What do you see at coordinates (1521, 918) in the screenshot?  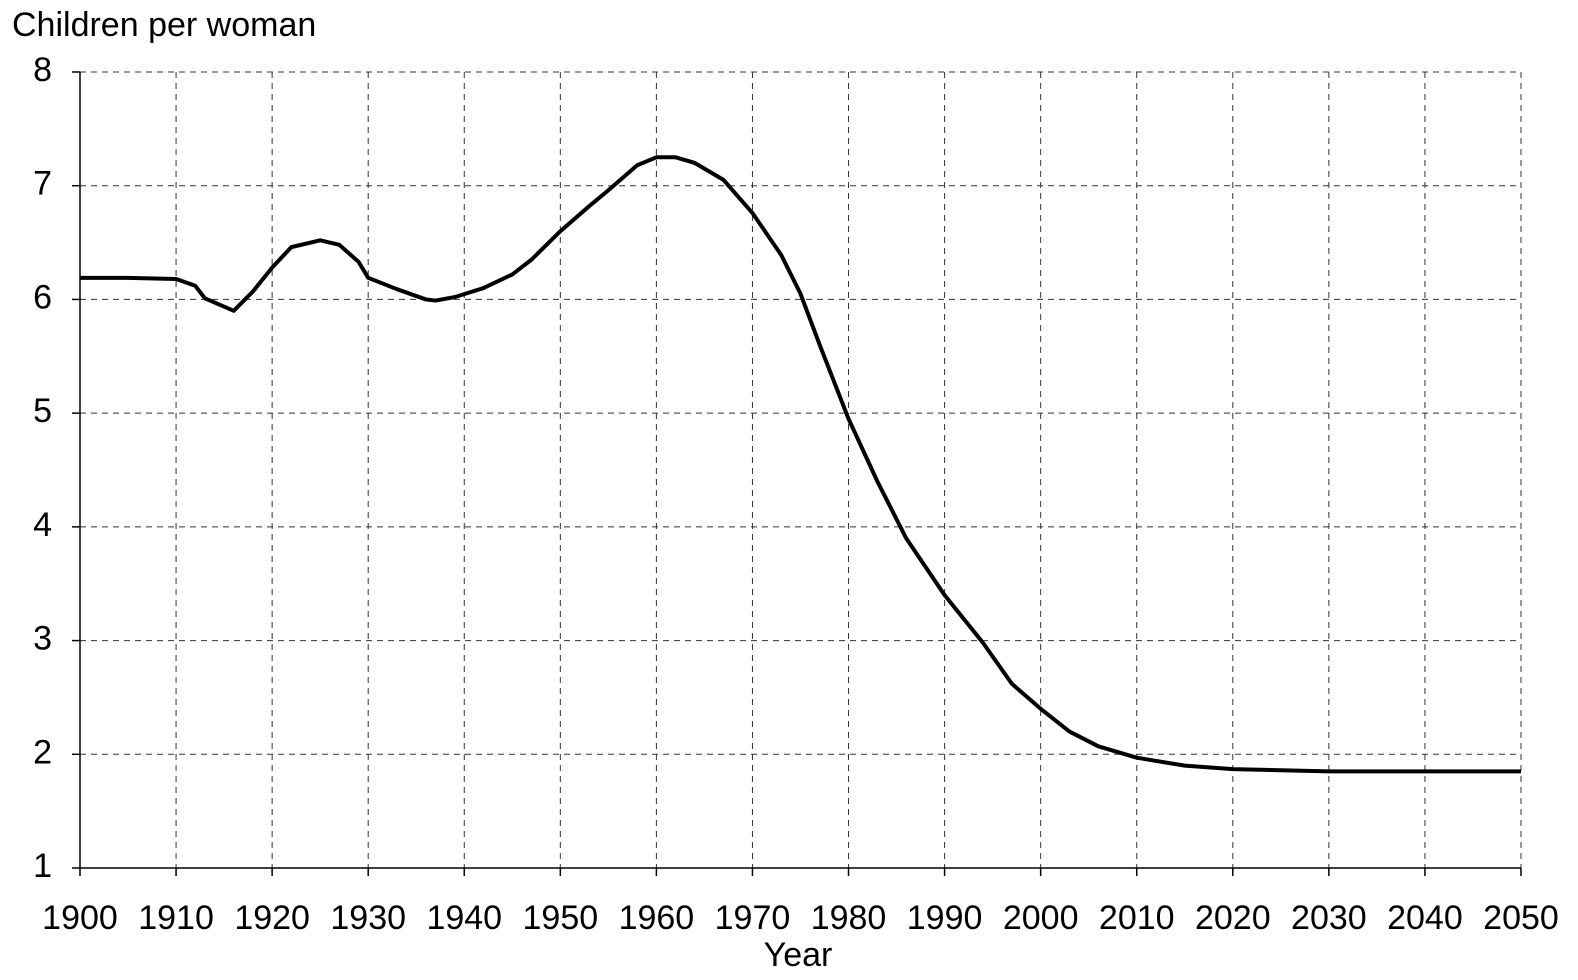 I see `x-tick-label: 2050` at bounding box center [1521, 918].